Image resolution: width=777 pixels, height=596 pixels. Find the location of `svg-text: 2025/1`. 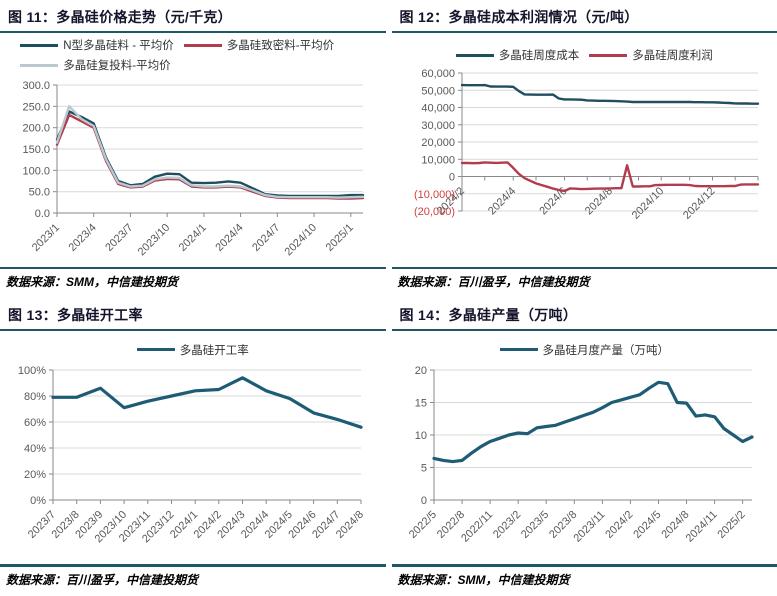

svg-text: 2025/1 is located at coordinates (339, 238).